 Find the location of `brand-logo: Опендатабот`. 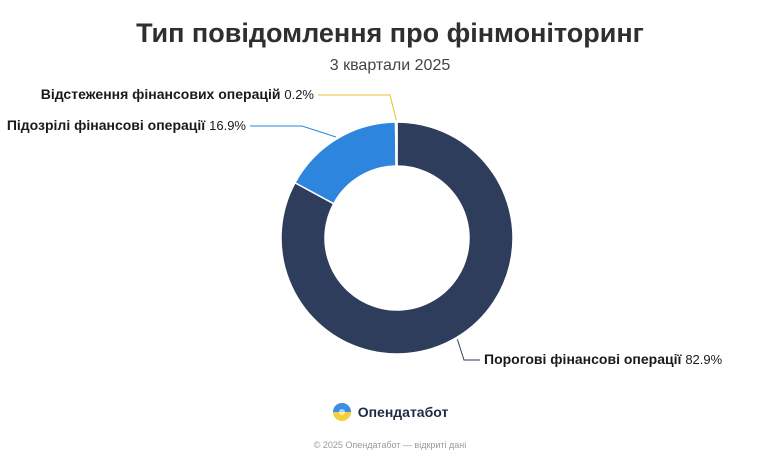

brand-logo: Опендатабот is located at coordinates (390, 412).